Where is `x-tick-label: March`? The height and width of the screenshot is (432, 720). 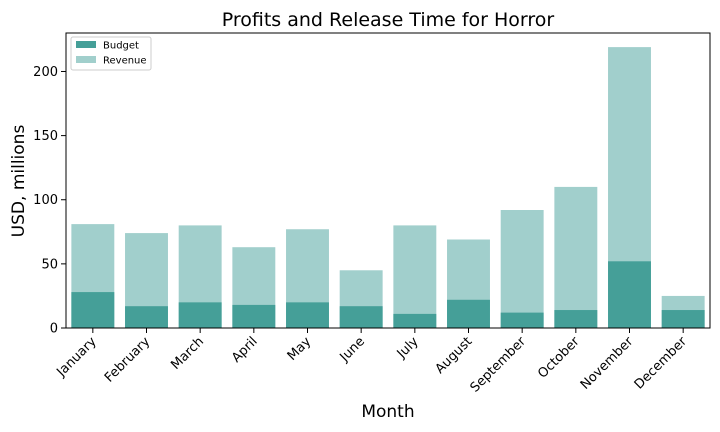
x-tick-label: March is located at coordinates (187, 353).